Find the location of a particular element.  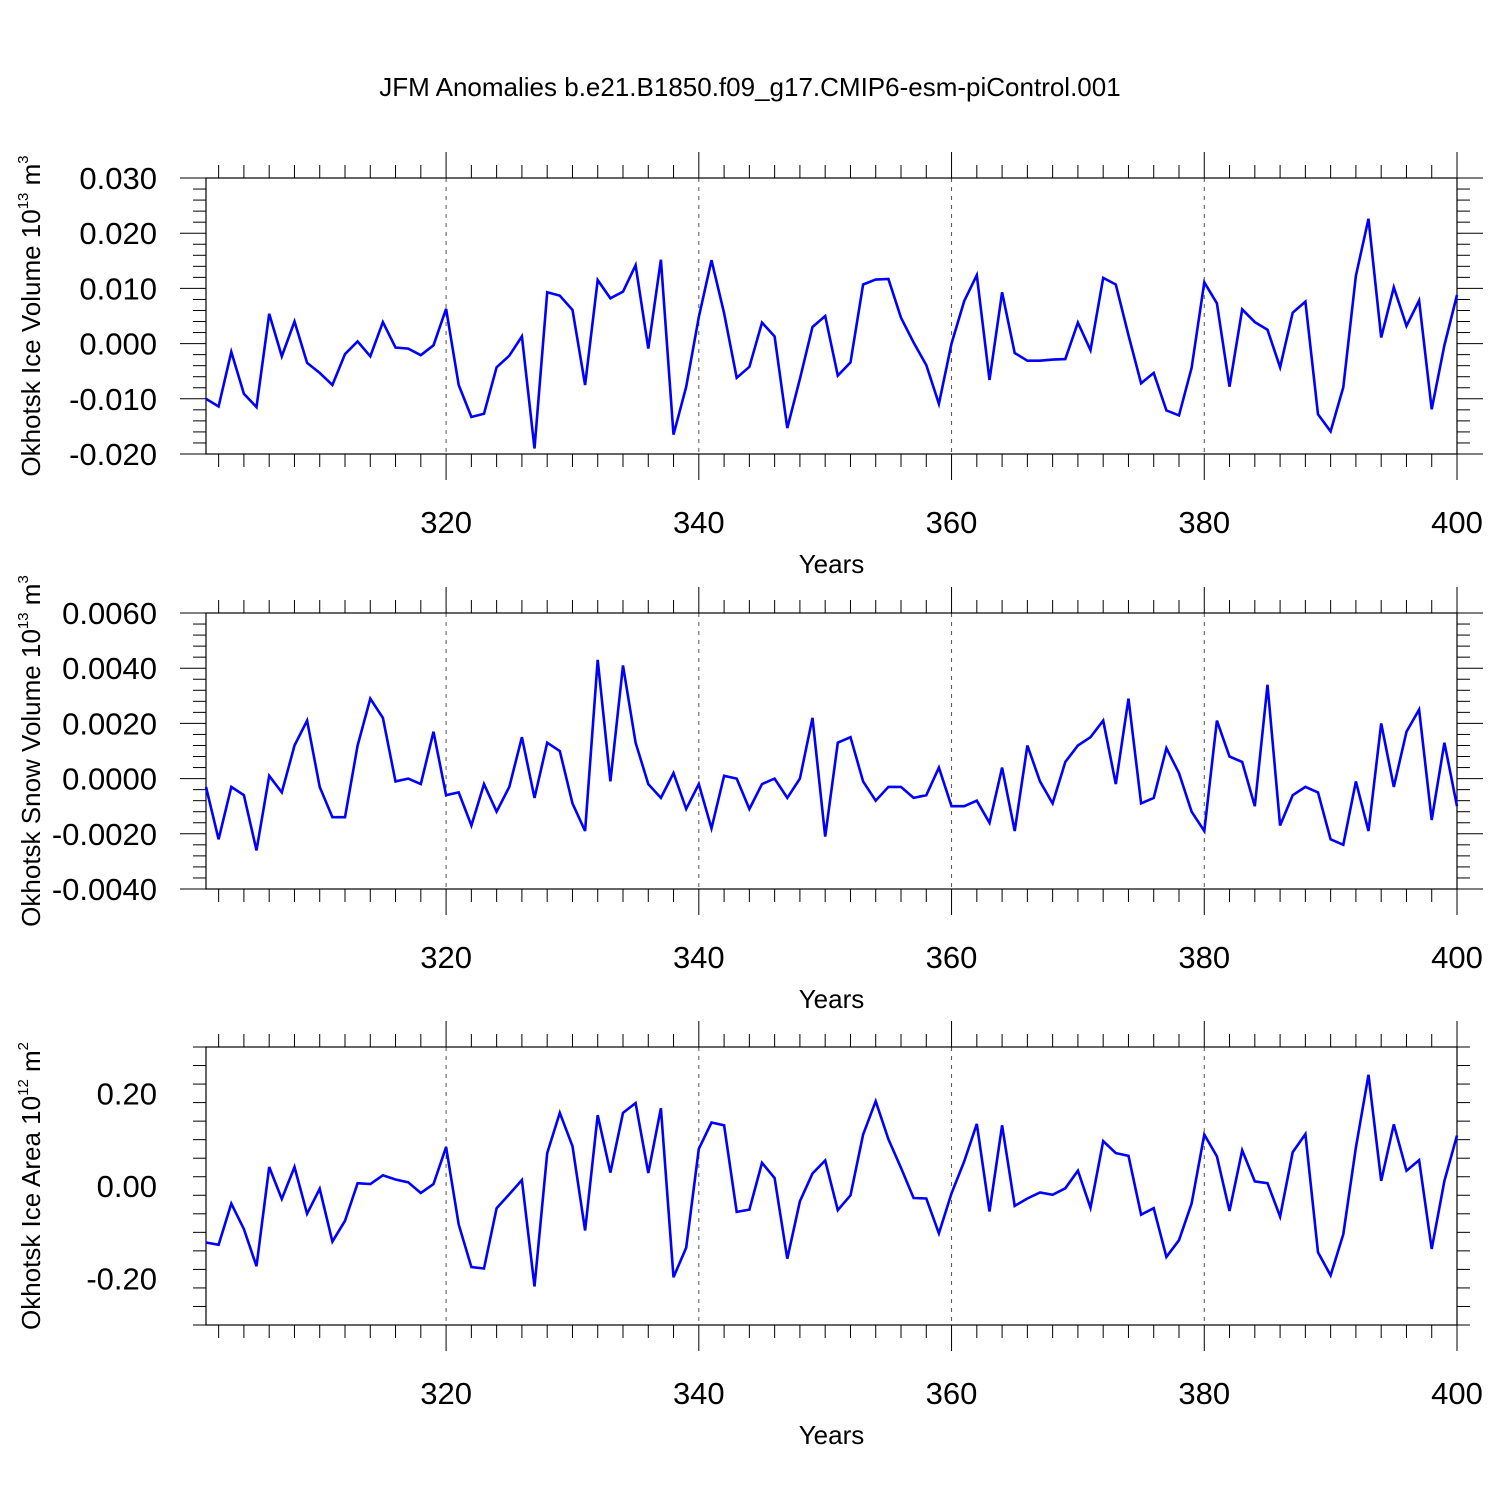

y-tick-label: 0.020 is located at coordinates (118, 233).